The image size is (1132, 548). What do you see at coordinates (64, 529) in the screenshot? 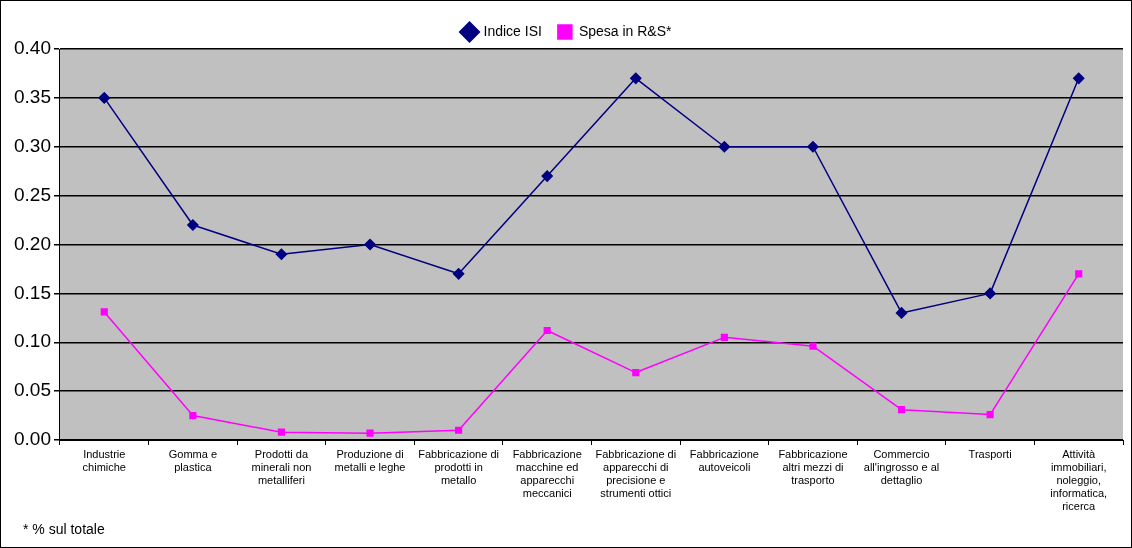
I see `text: * % sul totale` at bounding box center [64, 529].